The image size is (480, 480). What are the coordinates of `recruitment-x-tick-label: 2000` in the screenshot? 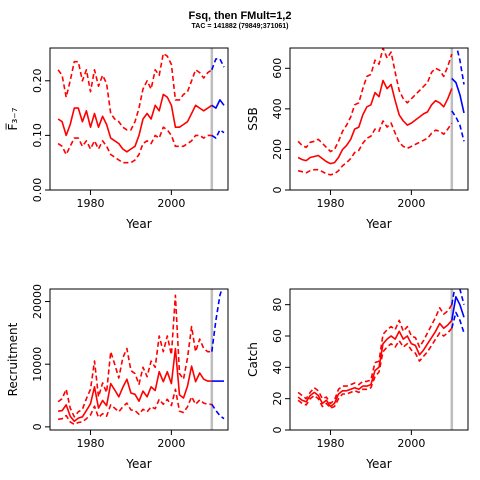 It's located at (171, 443).